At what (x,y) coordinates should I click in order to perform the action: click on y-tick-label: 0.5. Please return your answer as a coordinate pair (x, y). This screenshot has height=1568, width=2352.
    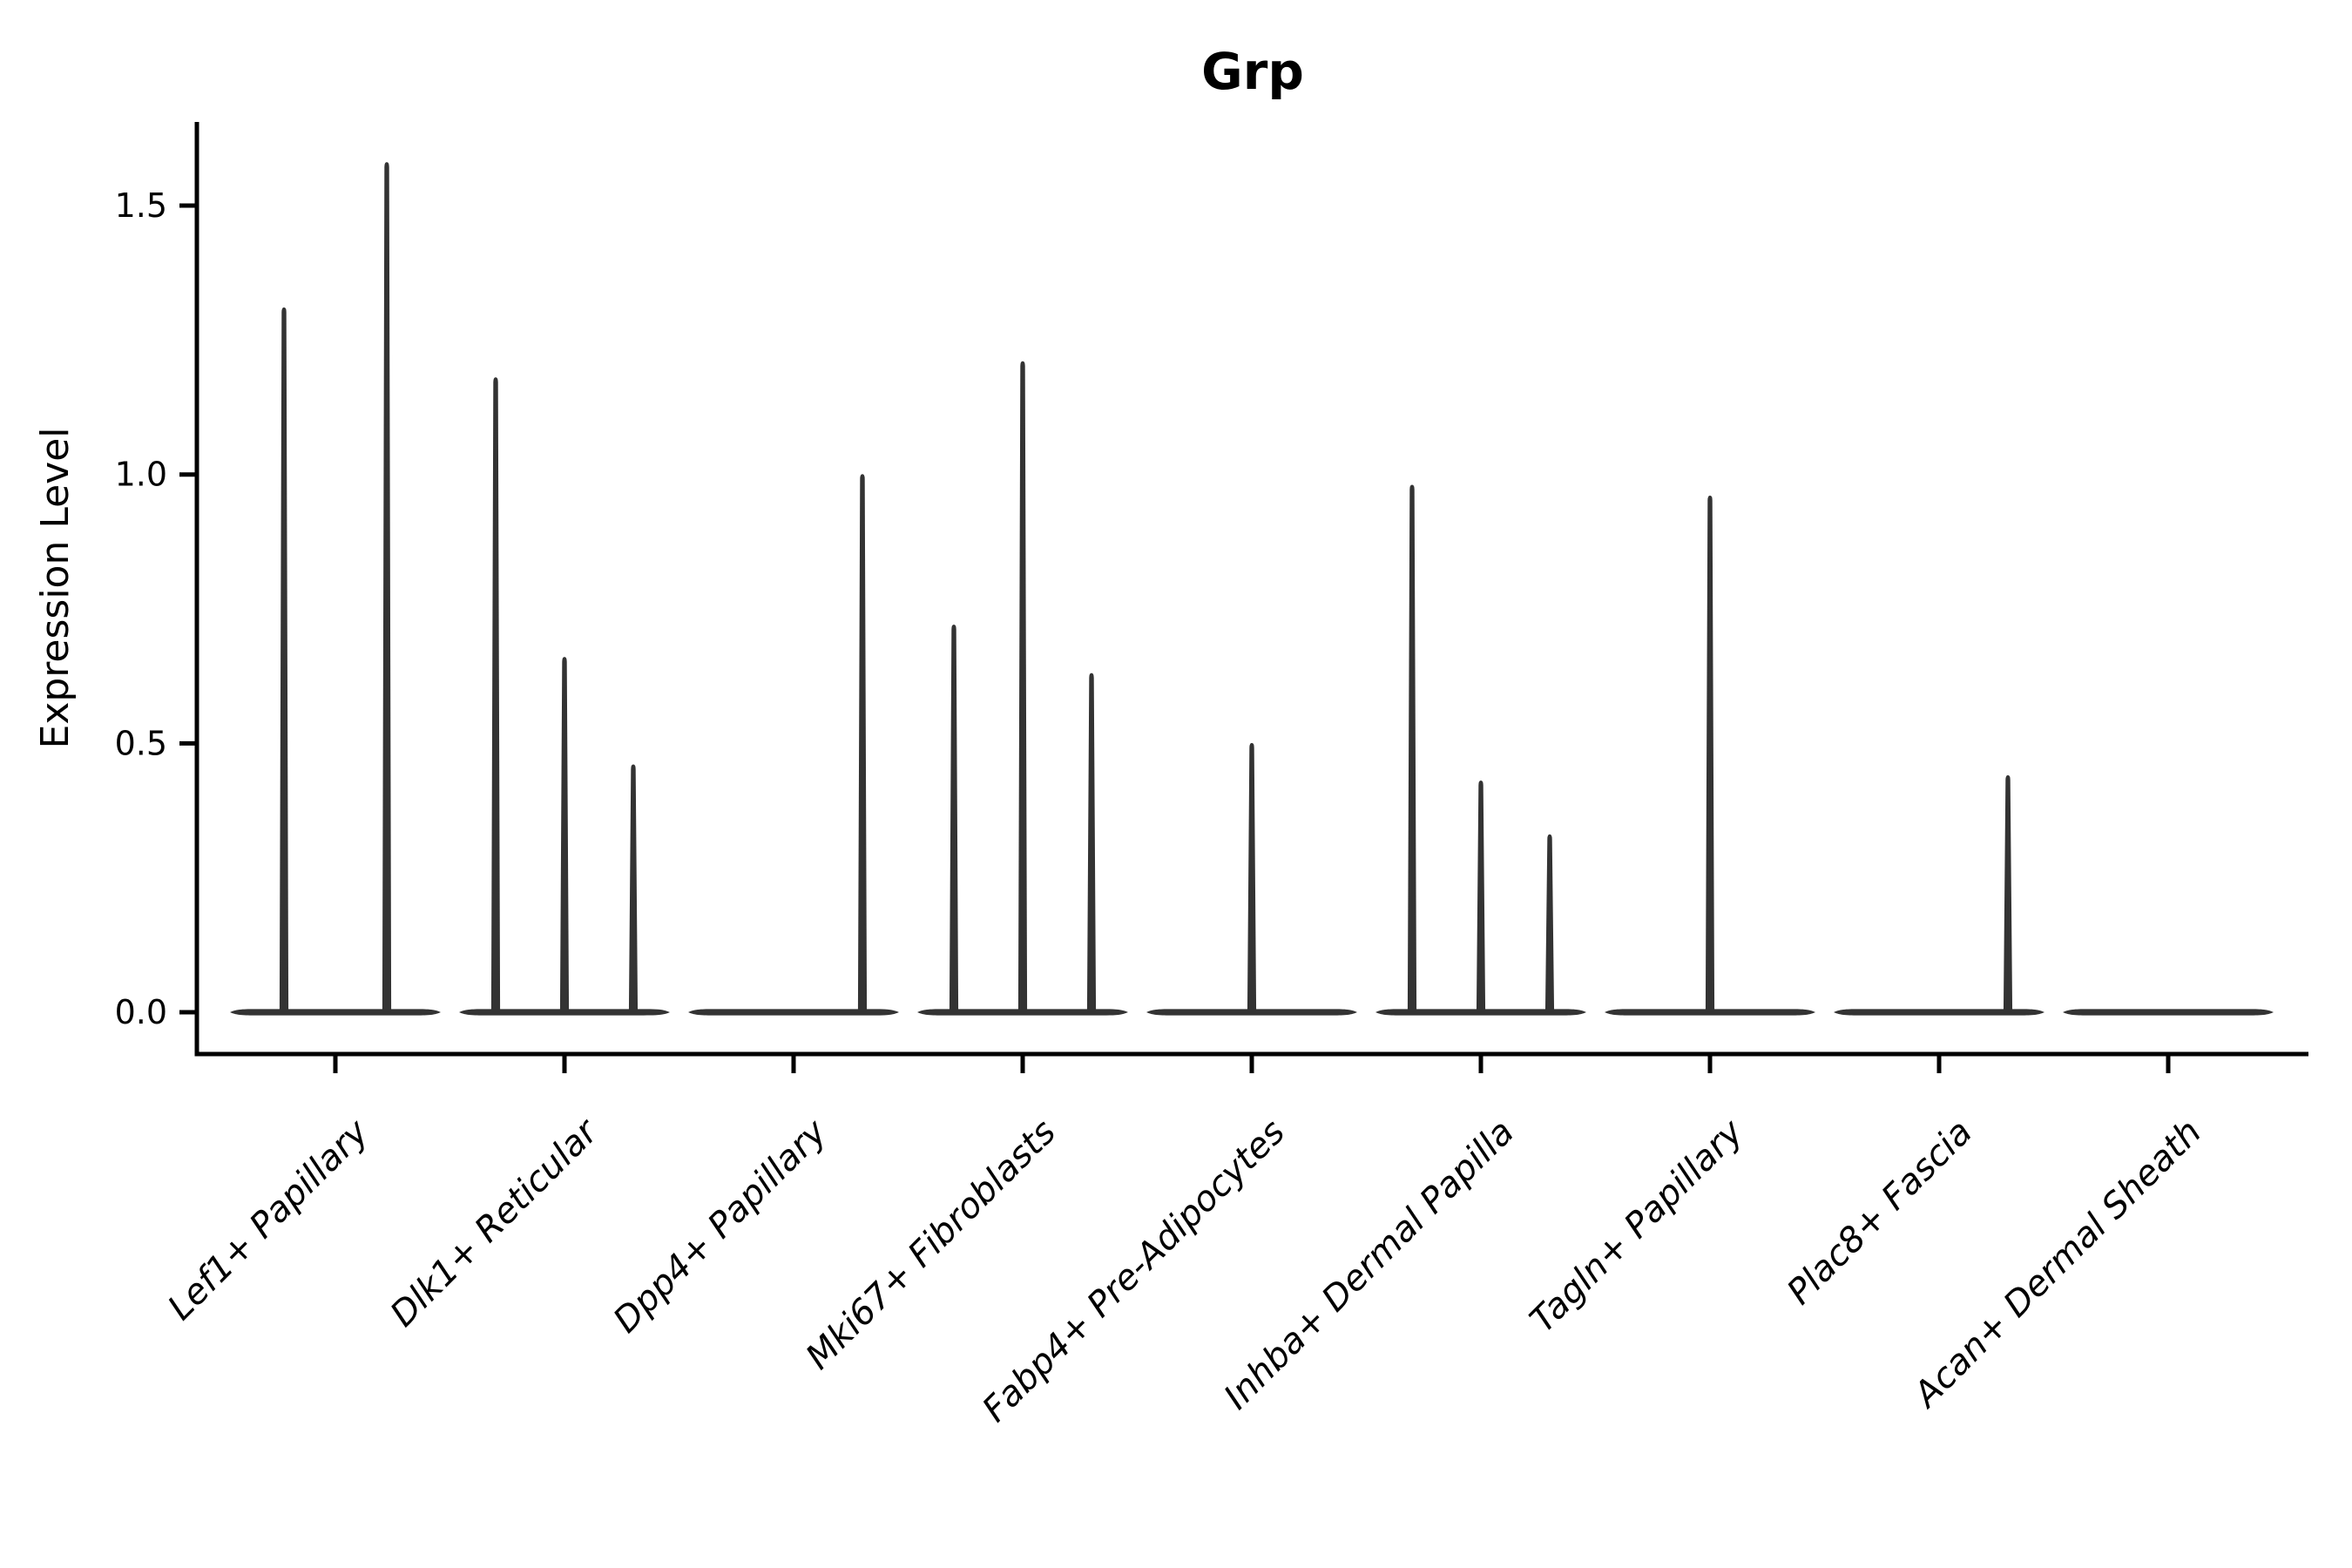
    Looking at the image, I should click on (141, 743).